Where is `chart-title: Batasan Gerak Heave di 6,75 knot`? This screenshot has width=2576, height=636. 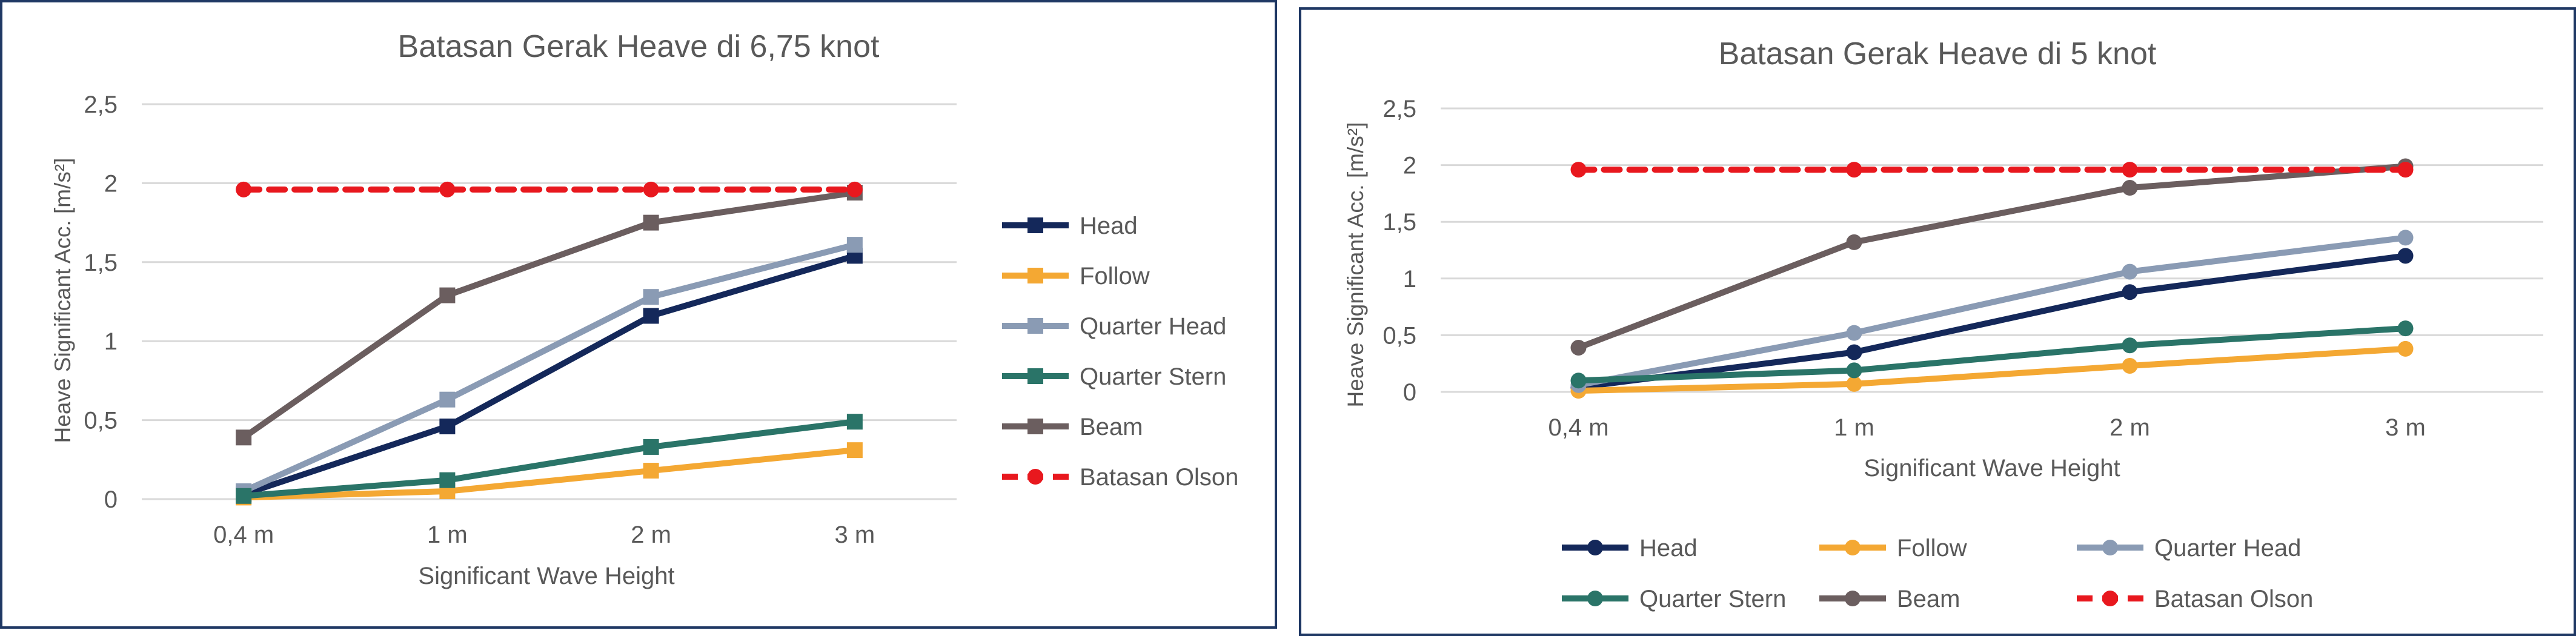 chart-title: Batasan Gerak Heave di 6,75 knot is located at coordinates (639, 46).